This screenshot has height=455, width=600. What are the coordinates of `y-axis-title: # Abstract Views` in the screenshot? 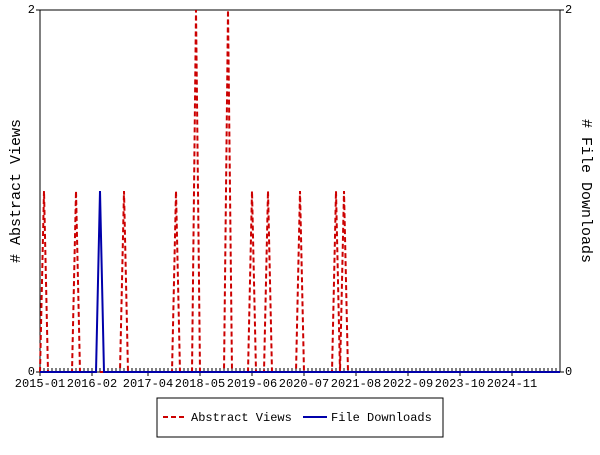 It's located at (16, 191).